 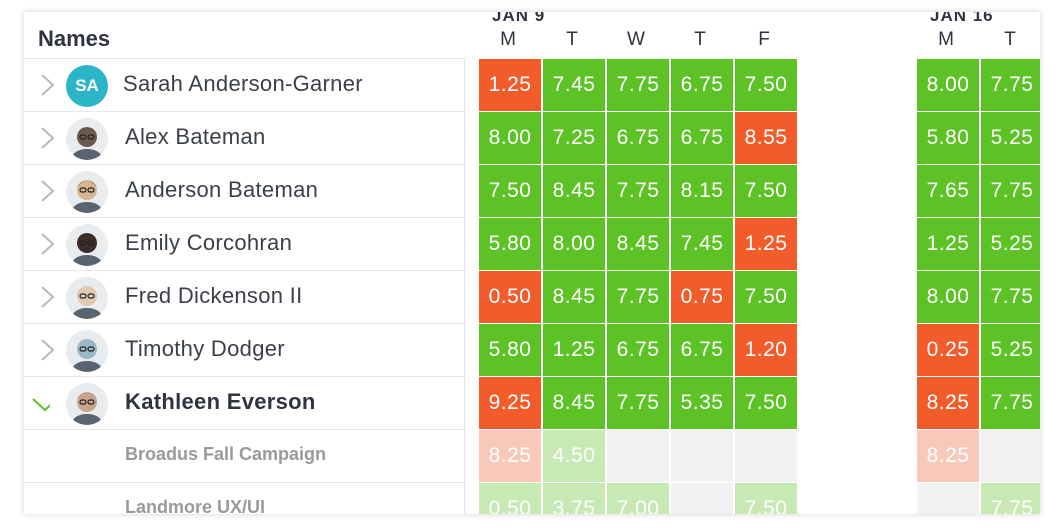 I want to click on chevron-down-icon, so click(x=41, y=407).